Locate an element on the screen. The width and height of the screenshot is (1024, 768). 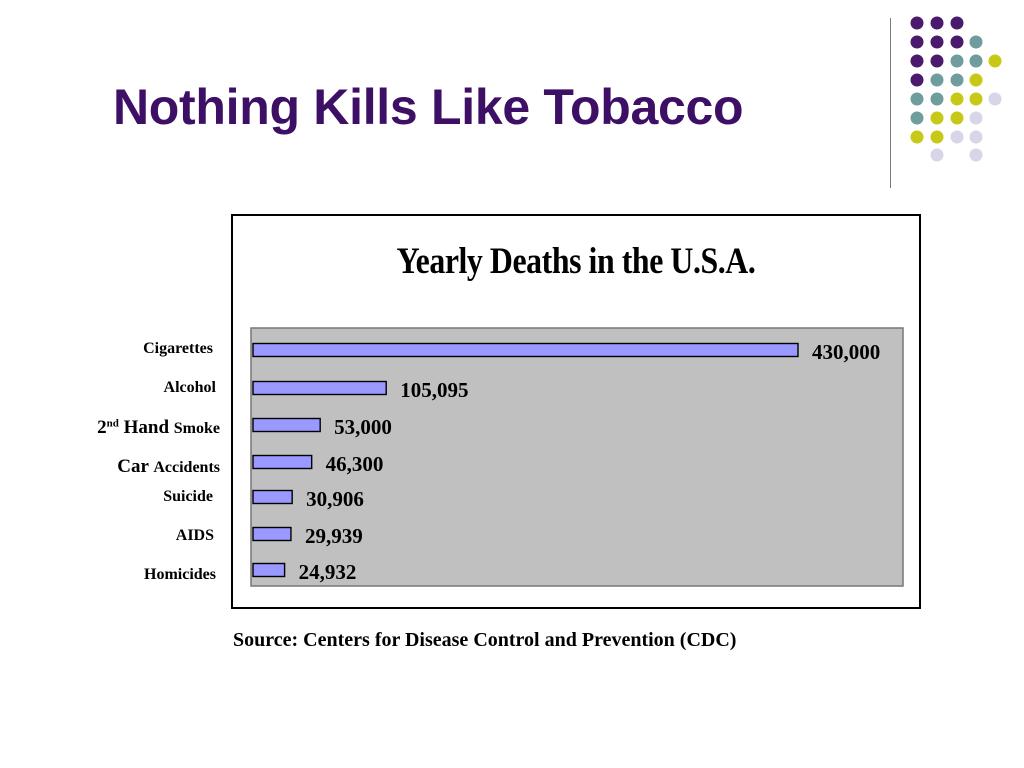
data-label: 105,095 is located at coordinates (434, 390).